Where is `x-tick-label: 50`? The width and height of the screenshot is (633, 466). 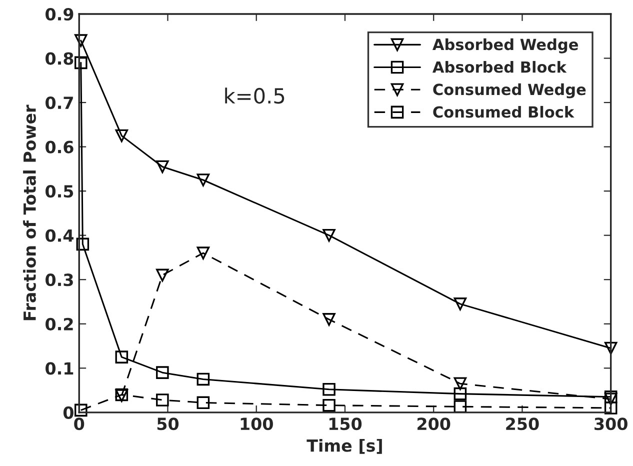 x-tick-label: 50 is located at coordinates (168, 424).